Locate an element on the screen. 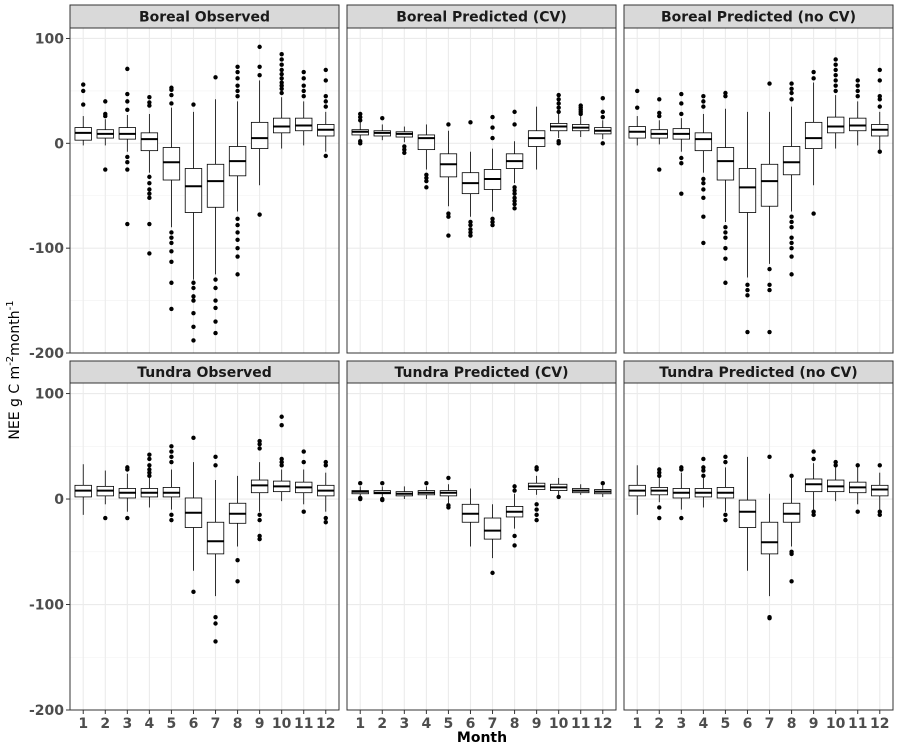 This screenshot has height=750, width=900. y-tick-label: -100 is located at coordinates (46, 249).